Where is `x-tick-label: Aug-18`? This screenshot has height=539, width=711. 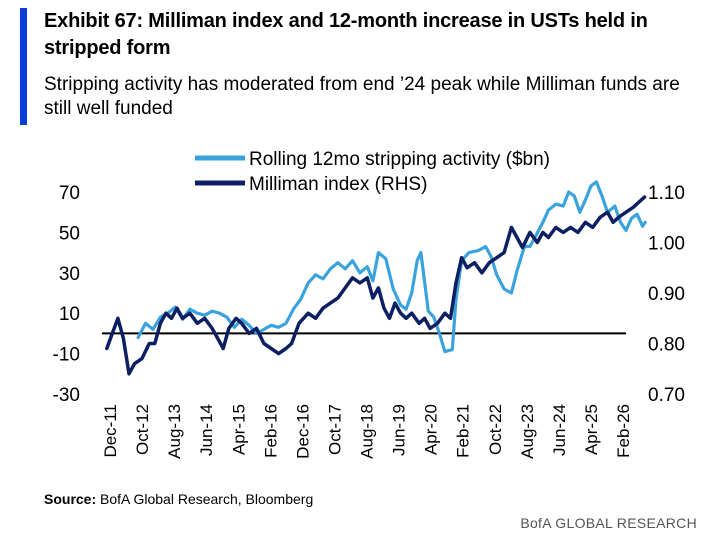
x-tick-label: Aug-18 is located at coordinates (367, 431).